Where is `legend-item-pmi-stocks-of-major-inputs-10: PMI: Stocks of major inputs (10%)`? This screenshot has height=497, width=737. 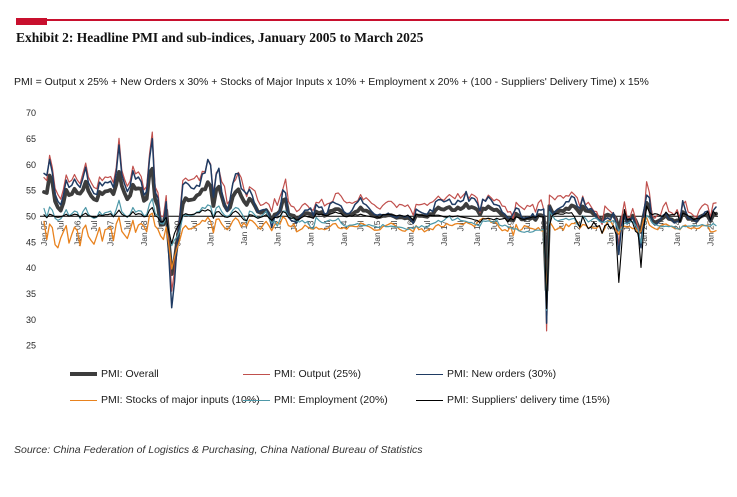
legend-item-pmi-stocks-of-major-inputs-10: PMI: Stocks of major inputs (10%) is located at coordinates (165, 403).